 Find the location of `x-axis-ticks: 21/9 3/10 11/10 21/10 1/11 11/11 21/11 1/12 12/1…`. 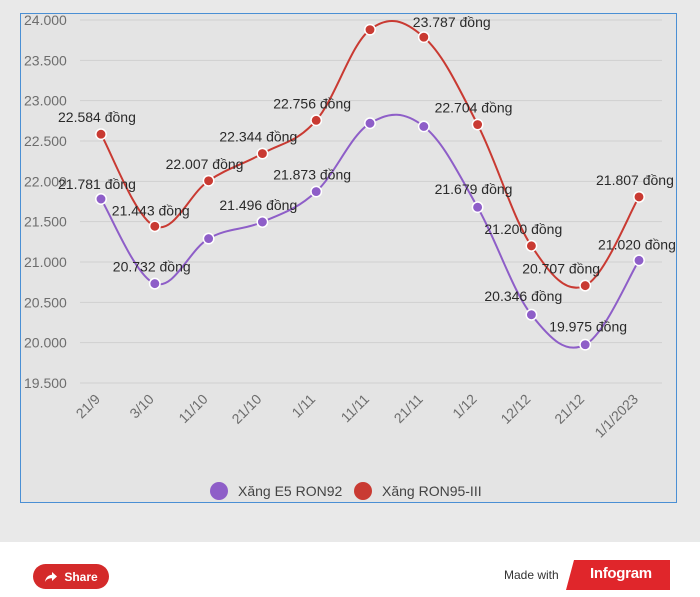

x-axis-ticks: 21/9 3/10 11/10 21/10 1/11 11/11 21/11 1/12 12/1… is located at coordinates (357, 416).